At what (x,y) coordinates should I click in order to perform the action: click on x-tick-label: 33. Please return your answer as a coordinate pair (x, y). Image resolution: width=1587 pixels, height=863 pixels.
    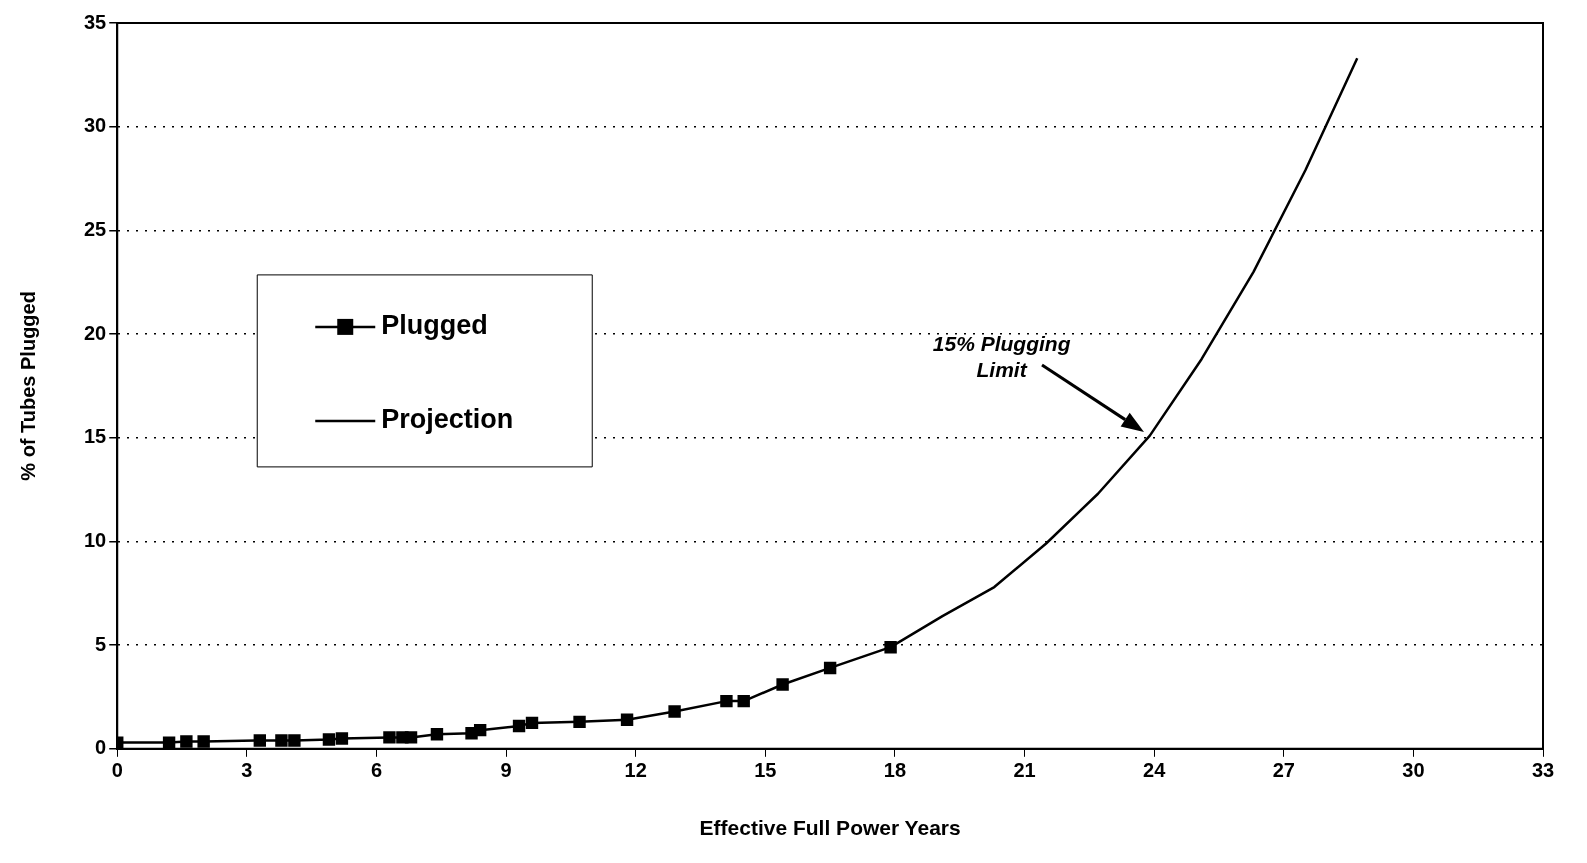
    Looking at the image, I should click on (1543, 770).